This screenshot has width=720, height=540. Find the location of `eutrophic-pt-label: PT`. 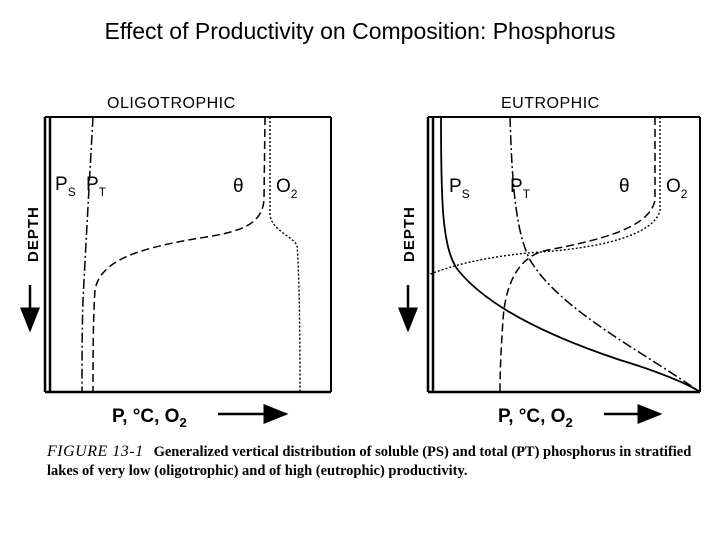

eutrophic-pt-label: PT is located at coordinates (520, 188).